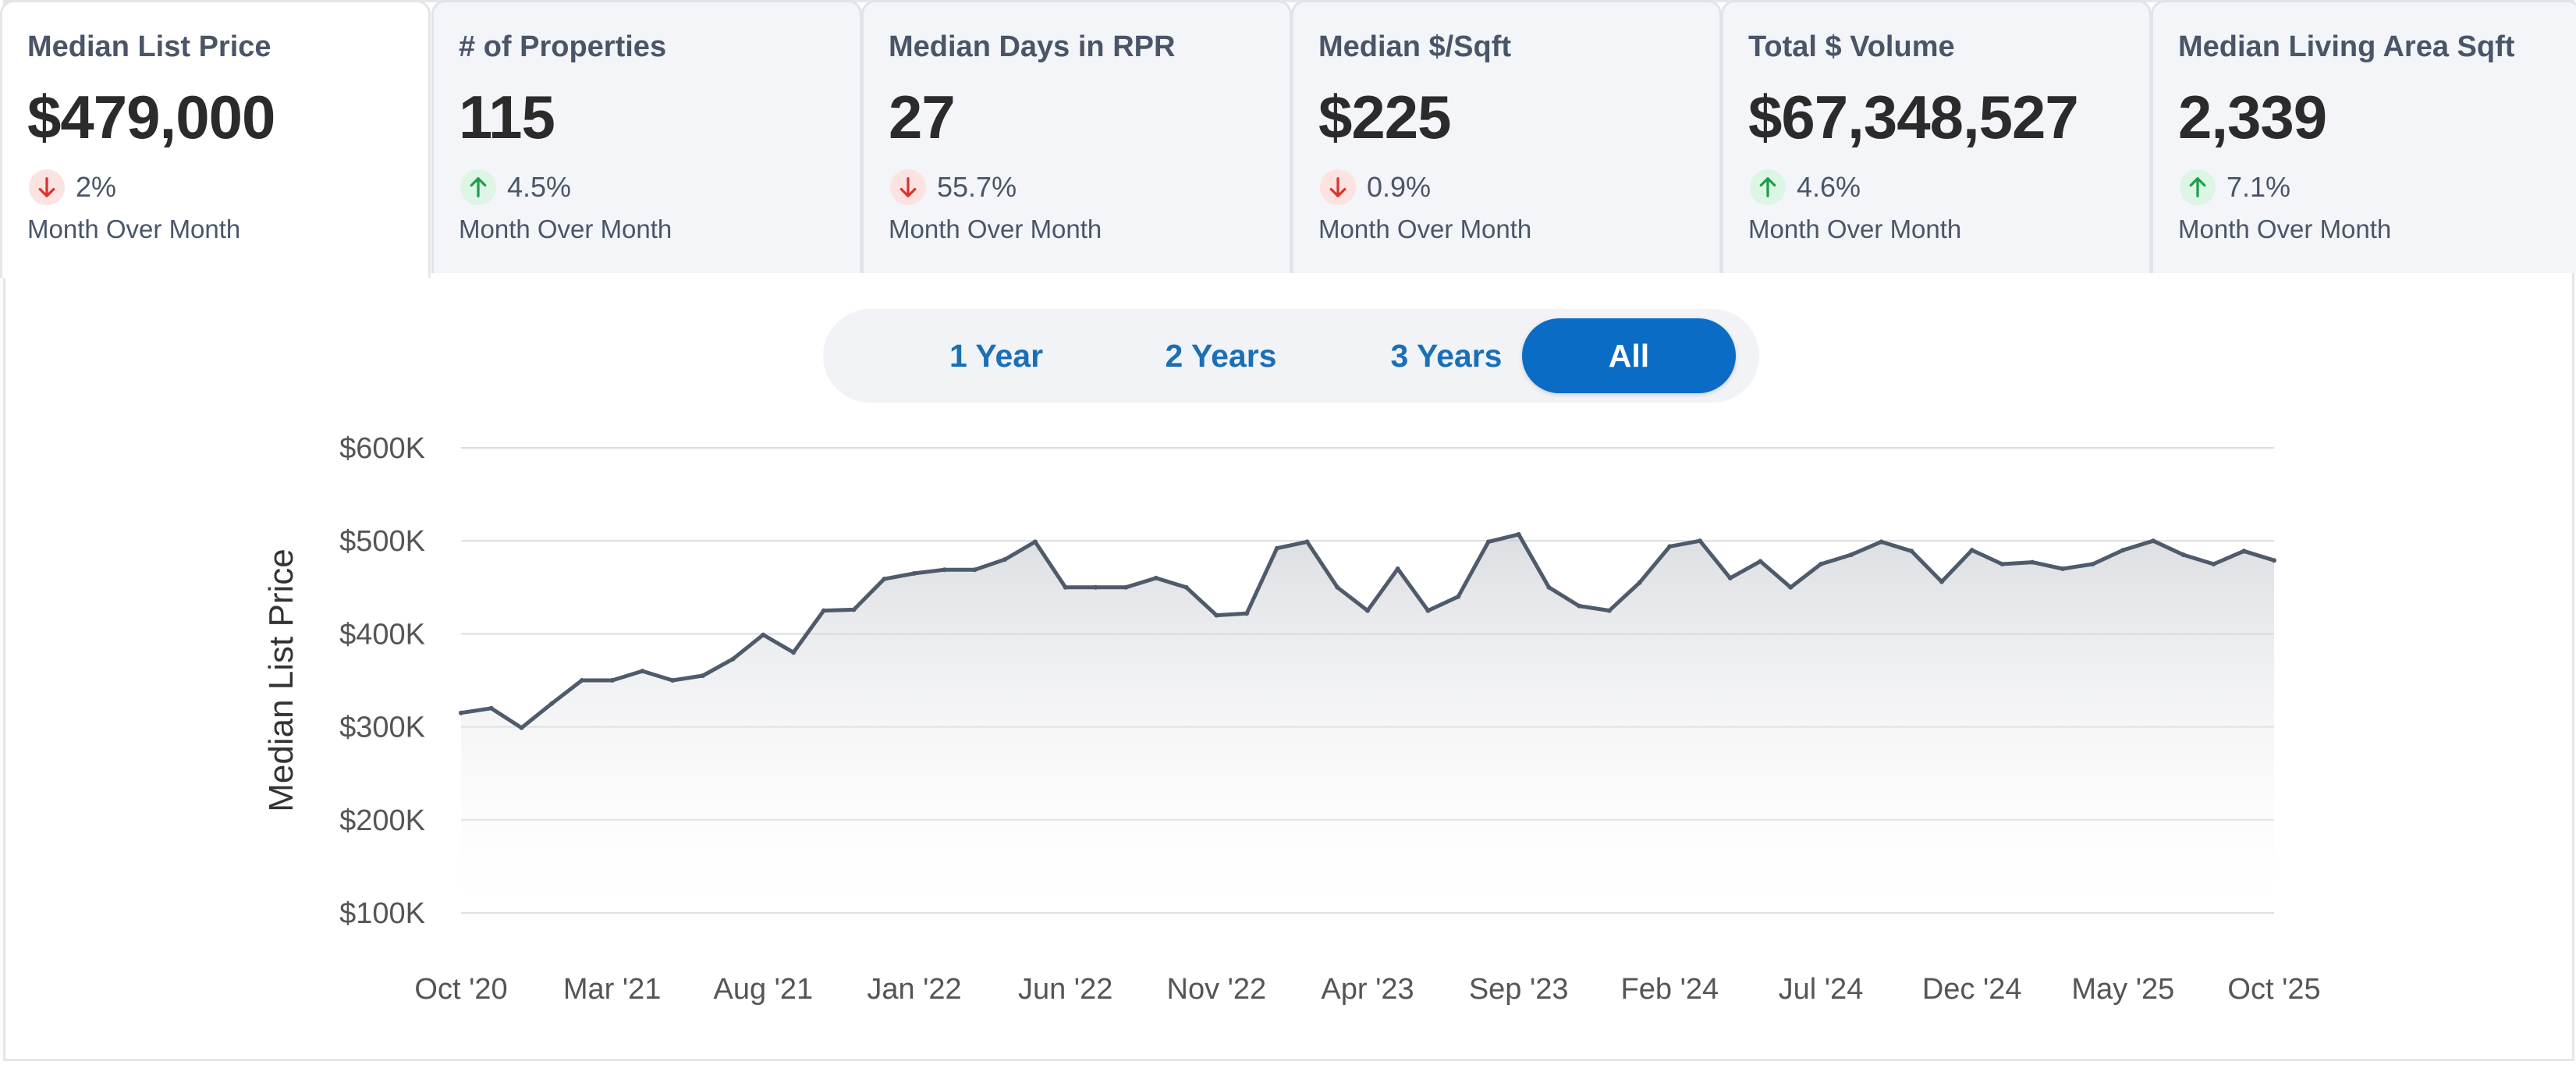 The width and height of the screenshot is (2576, 1065). What do you see at coordinates (382, 728) in the screenshot?
I see `y-tick-label: $300K` at bounding box center [382, 728].